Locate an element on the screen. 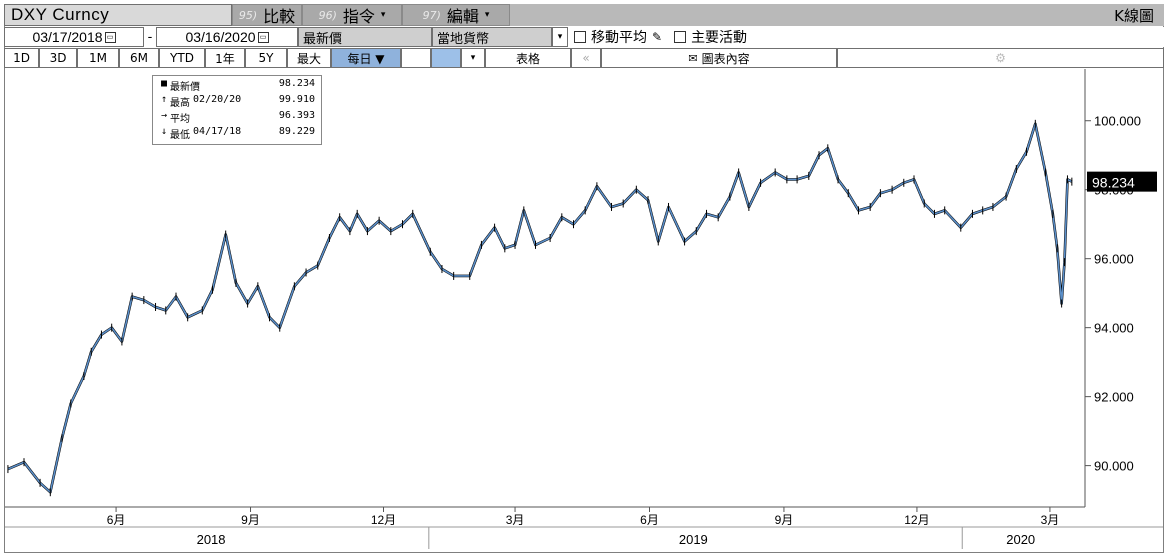  period-6m-button: 6M is located at coordinates (139, 58).